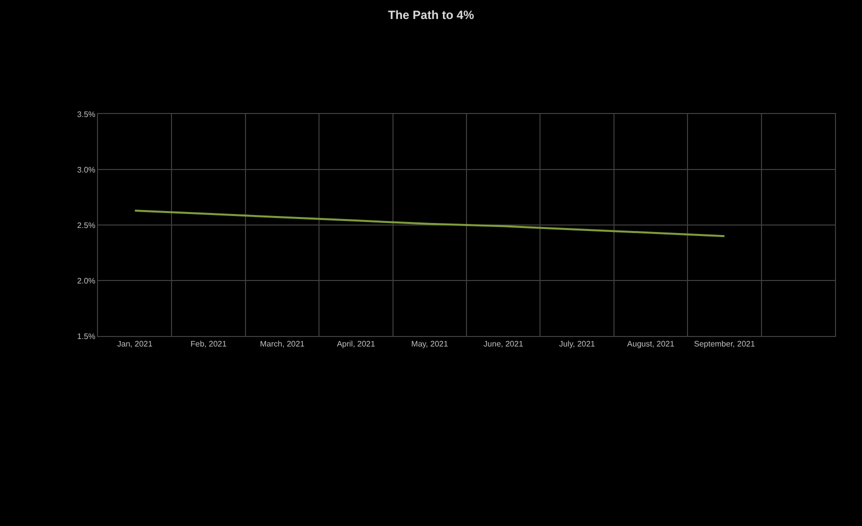 This screenshot has width=862, height=526. Describe the element at coordinates (430, 344) in the screenshot. I see `x-tick-label: May, 2021` at that location.